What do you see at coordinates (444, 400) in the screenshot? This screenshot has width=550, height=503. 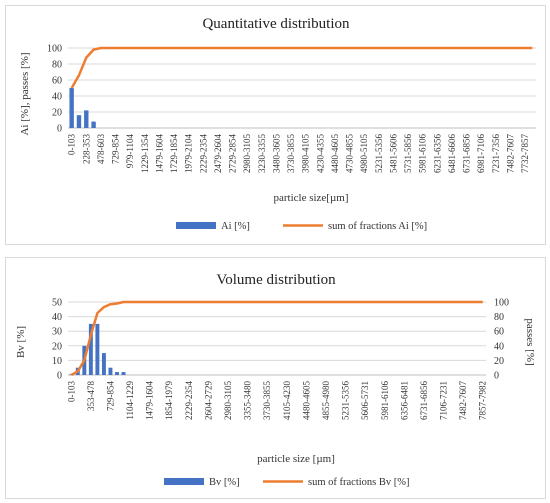 I see `x-tick-label: 7106-7231` at bounding box center [444, 400].